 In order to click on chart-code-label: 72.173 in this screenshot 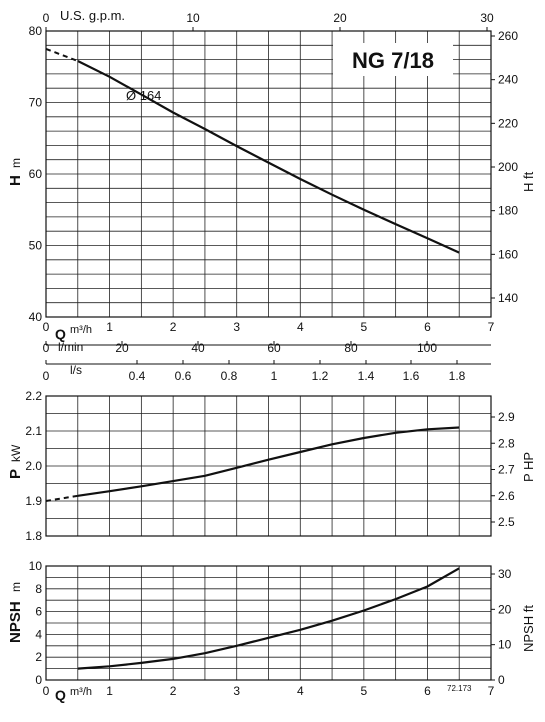, I will do `click(459, 688)`.